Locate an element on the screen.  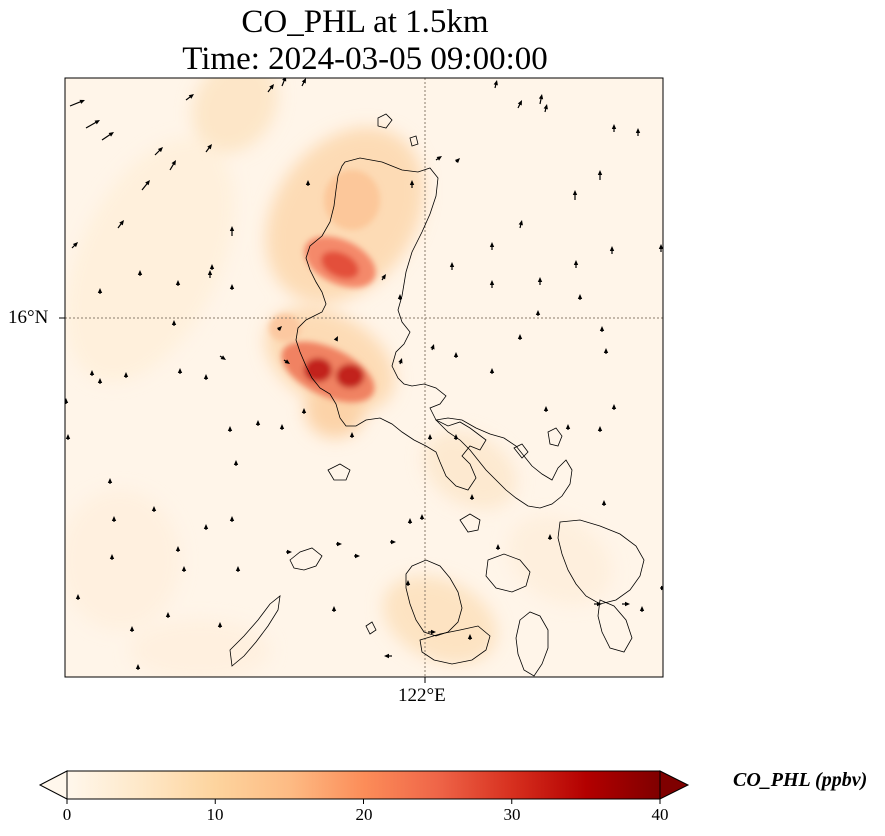
colorbar-tick-label: 0 is located at coordinates (67, 814).